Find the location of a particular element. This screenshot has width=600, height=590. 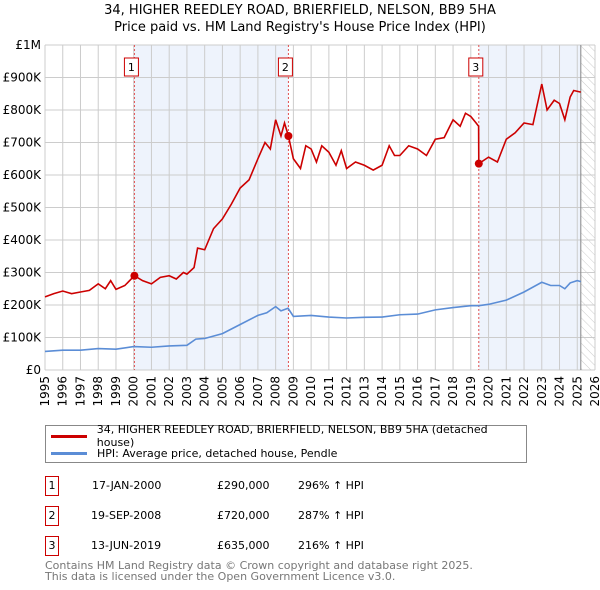

x-tick-label: 2016 is located at coordinates (418, 391).